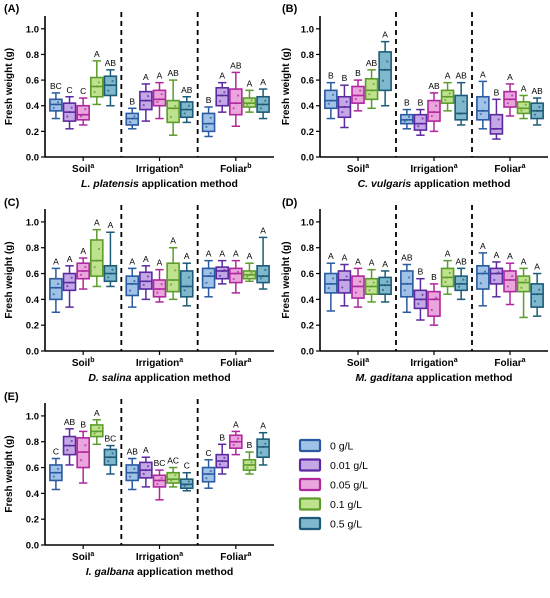 The width and height of the screenshot is (550, 598). I want to click on legend-label: 0.1 g/L, so click(346, 505).